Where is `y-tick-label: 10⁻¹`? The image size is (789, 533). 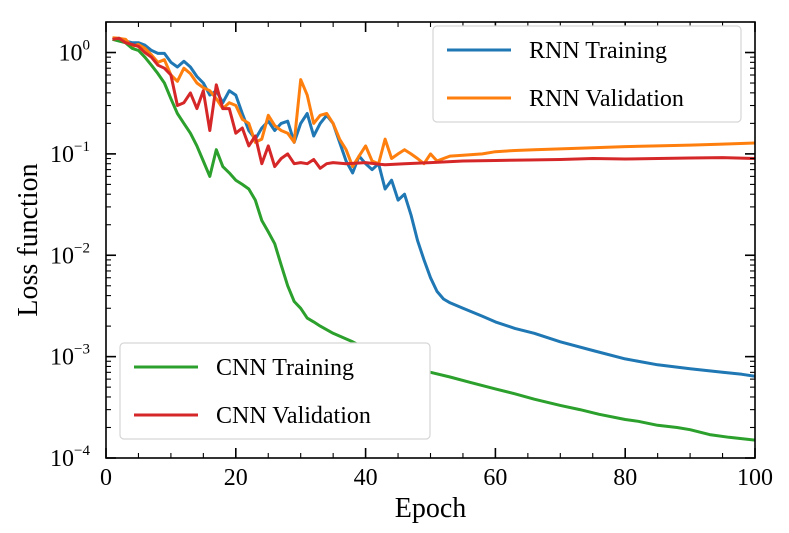 y-tick-label: 10⁻¹ is located at coordinates (70, 153).